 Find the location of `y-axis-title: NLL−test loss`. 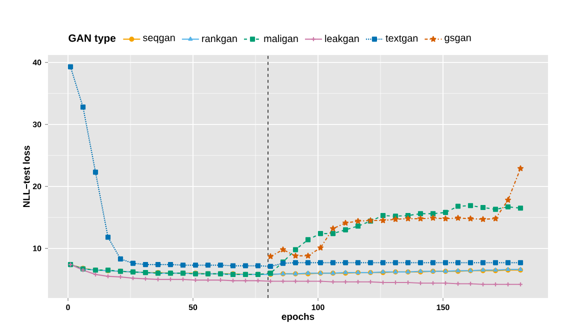

y-axis-title: NLL−test loss is located at coordinates (26, 177).